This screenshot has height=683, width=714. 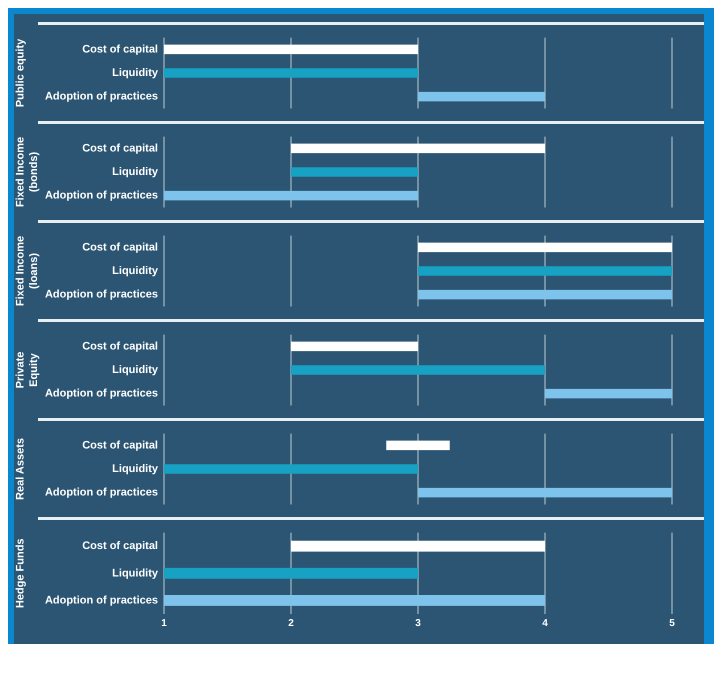 I want to click on y-axis-title: Real Assets, so click(x=20, y=469).